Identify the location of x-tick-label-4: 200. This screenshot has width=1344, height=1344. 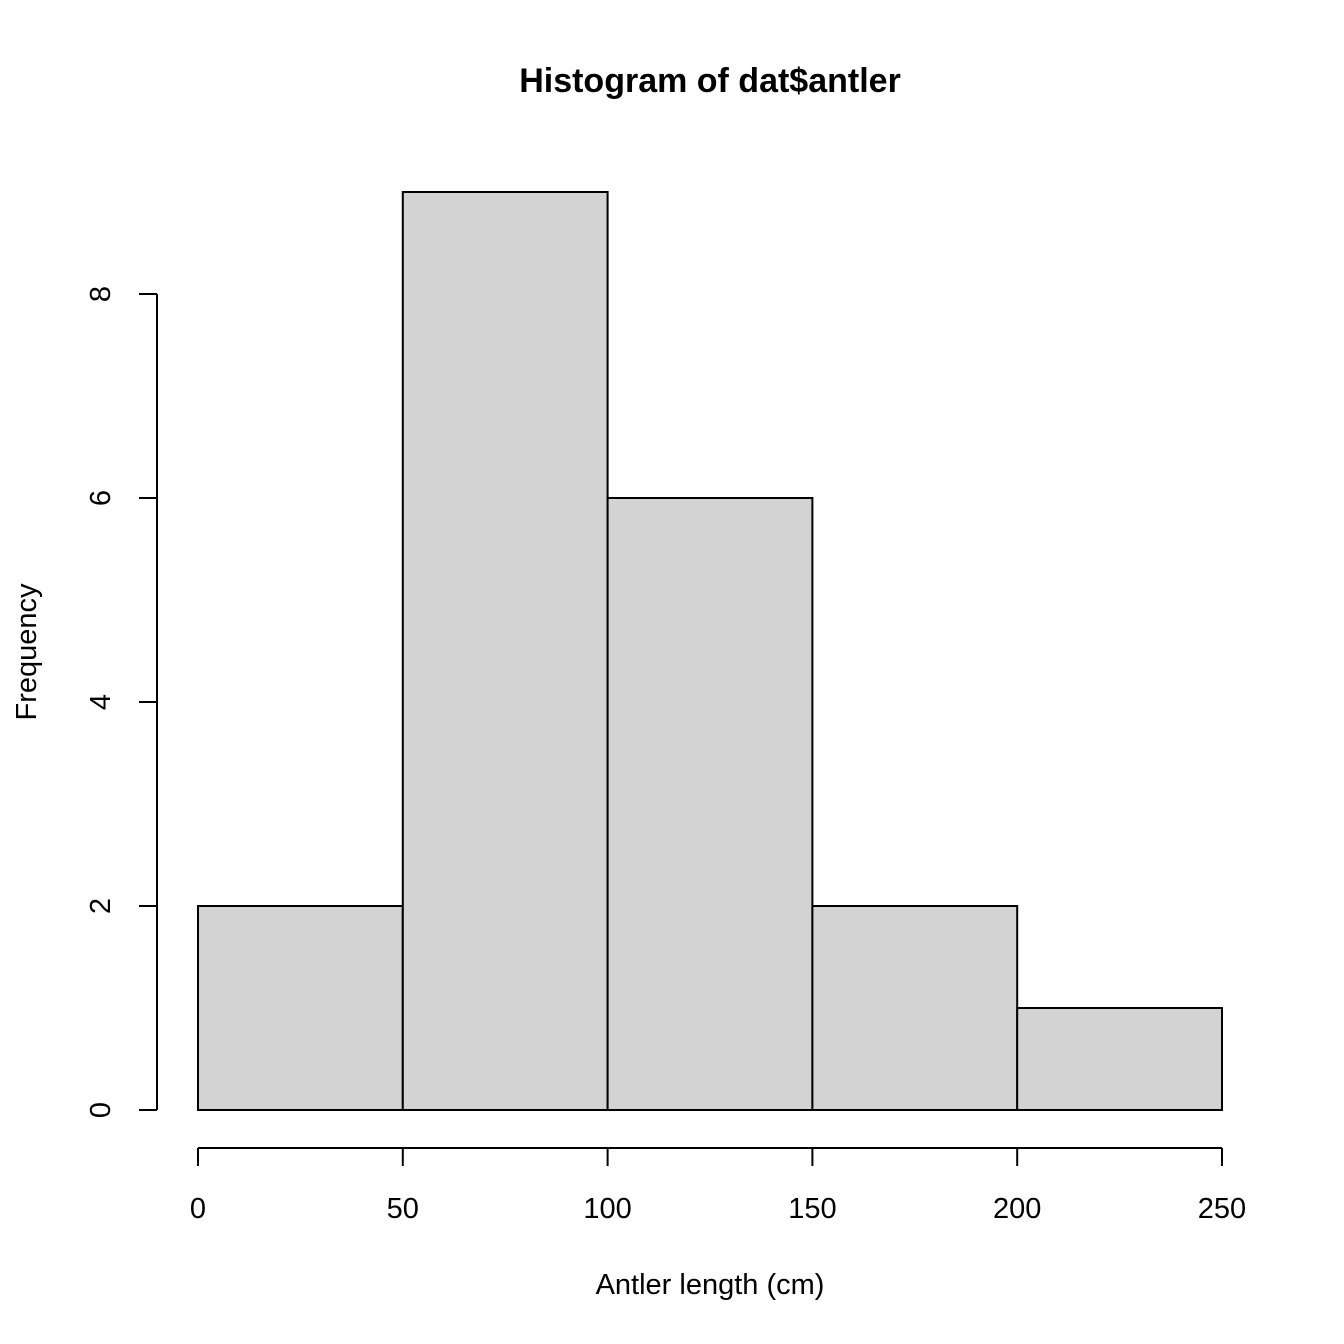
(1017, 1209).